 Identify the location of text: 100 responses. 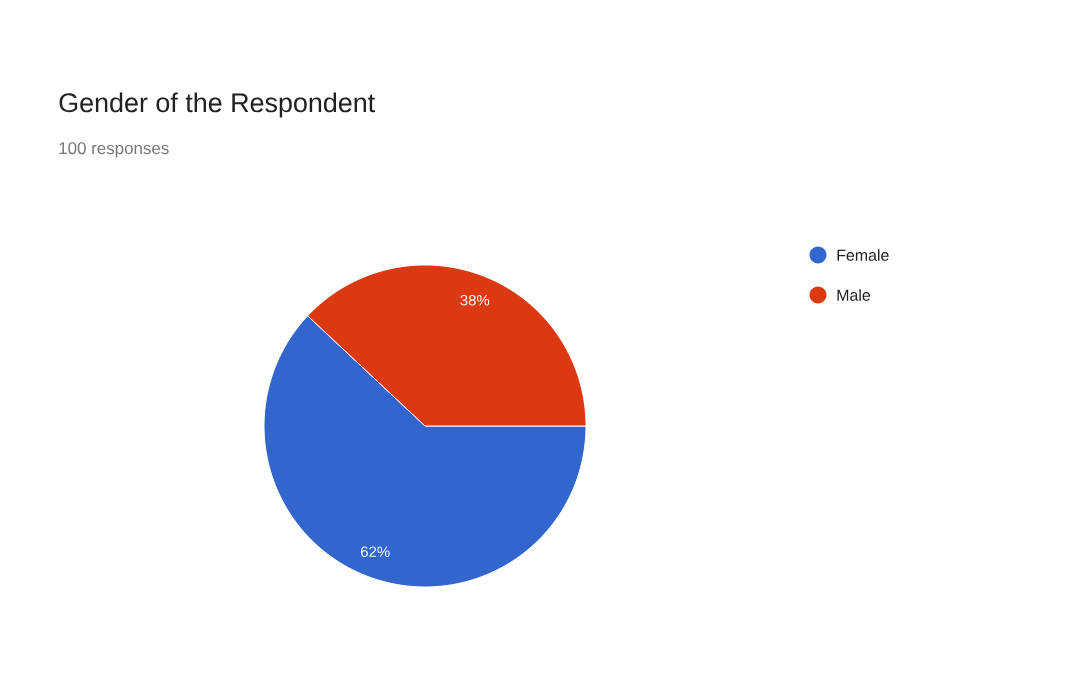
(114, 150).